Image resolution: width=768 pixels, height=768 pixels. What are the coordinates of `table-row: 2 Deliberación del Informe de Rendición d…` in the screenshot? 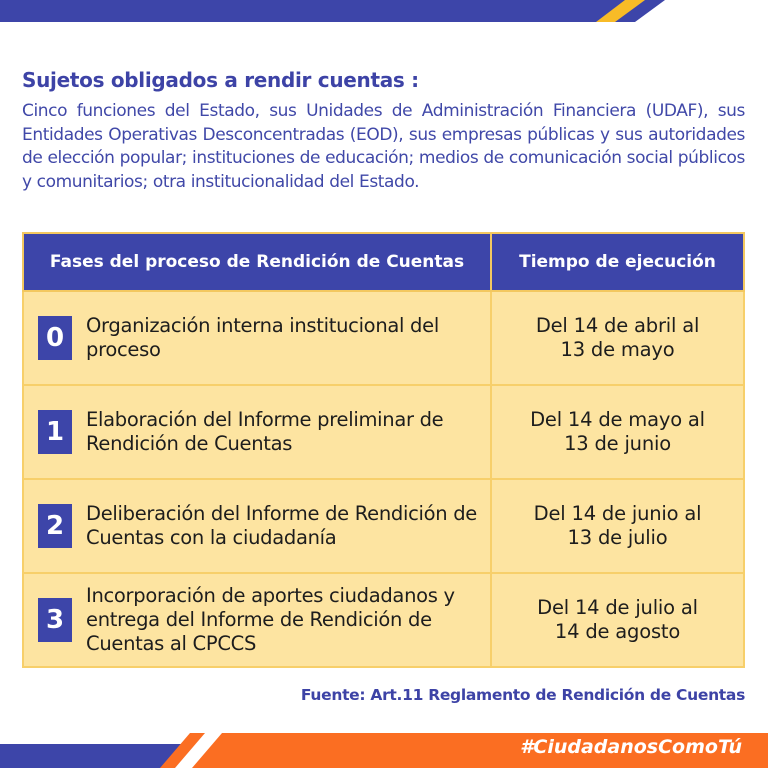 It's located at (383, 526).